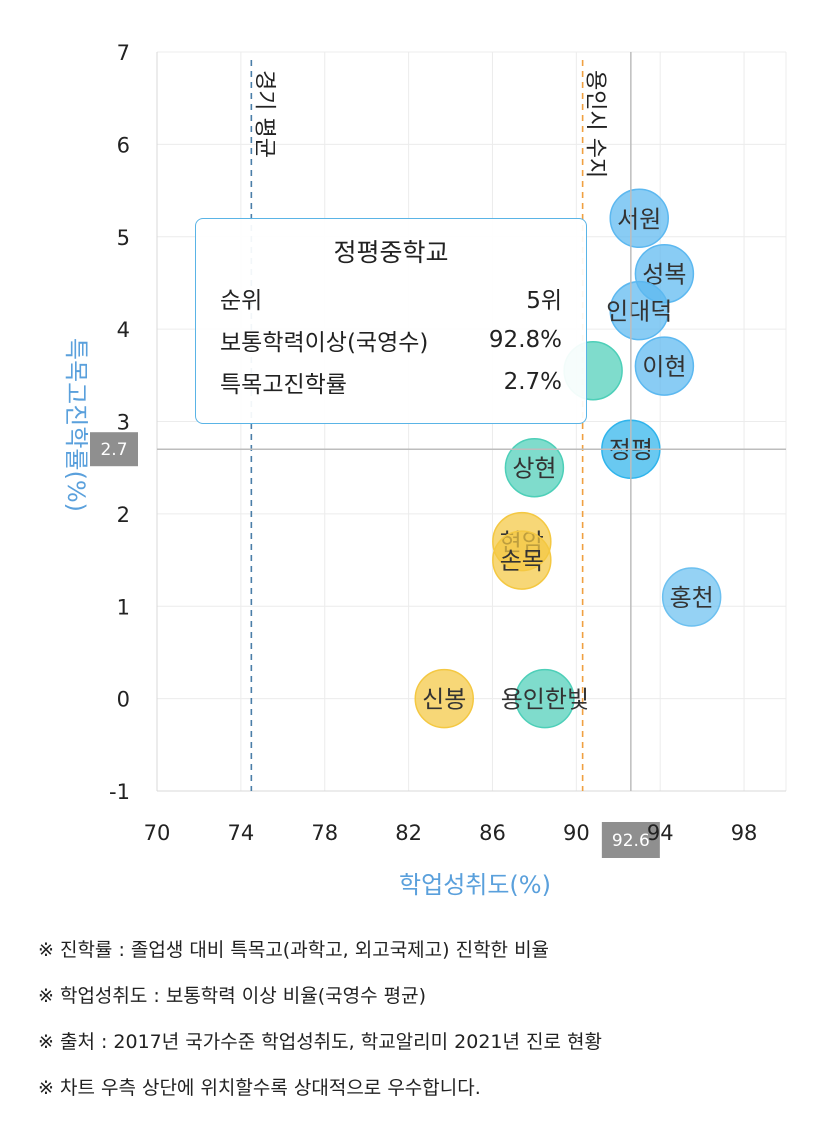 The image size is (827, 1129). I want to click on tooltip-admission-label: 특목고진학률, so click(283, 385).